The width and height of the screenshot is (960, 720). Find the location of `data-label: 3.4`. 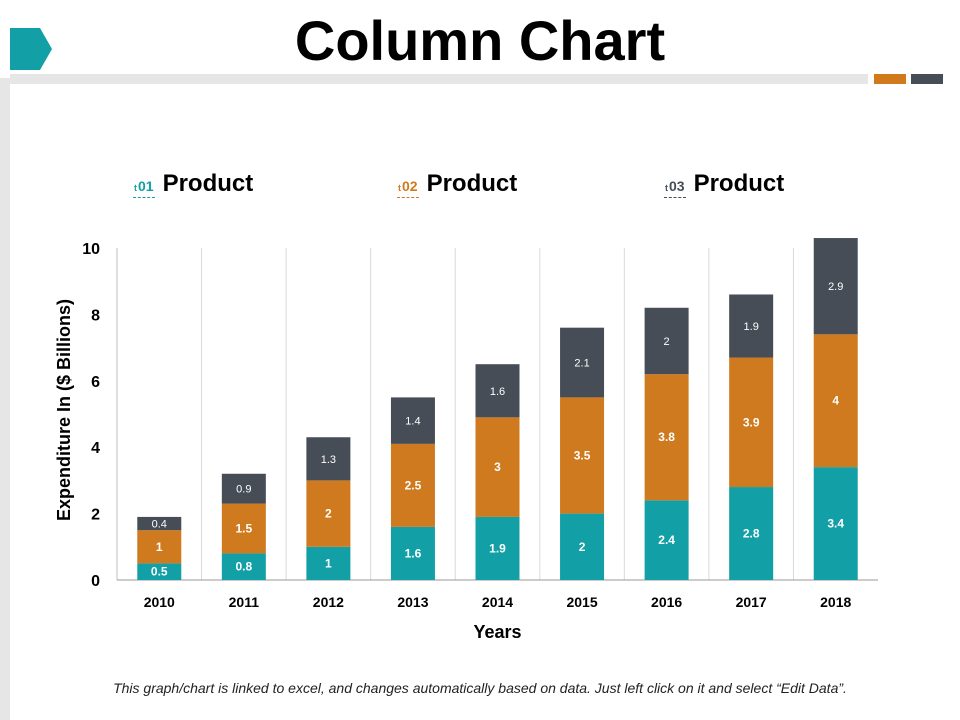

data-label: 3.4 is located at coordinates (835, 524).